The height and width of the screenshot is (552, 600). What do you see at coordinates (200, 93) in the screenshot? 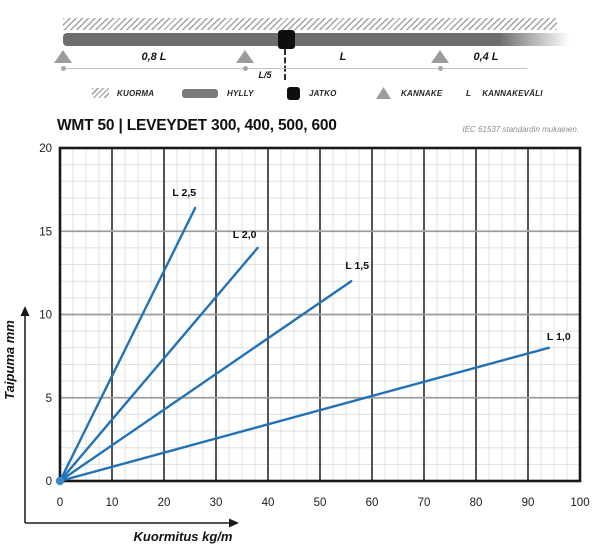
I see `shelf-icon` at bounding box center [200, 93].